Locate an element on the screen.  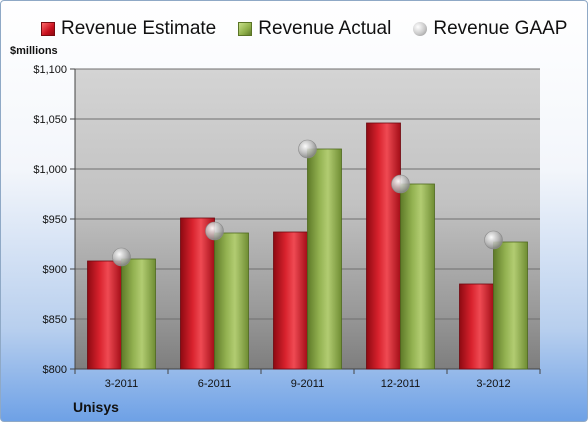
x-tick-label: 3-2012 is located at coordinates (493, 384).